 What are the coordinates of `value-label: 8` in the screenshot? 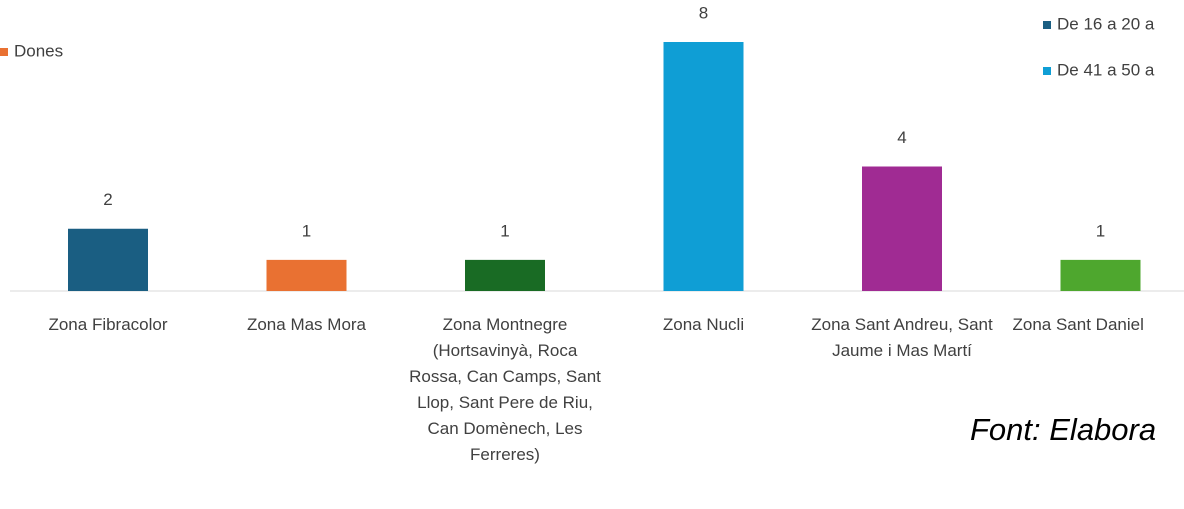 It's located at (703, 12).